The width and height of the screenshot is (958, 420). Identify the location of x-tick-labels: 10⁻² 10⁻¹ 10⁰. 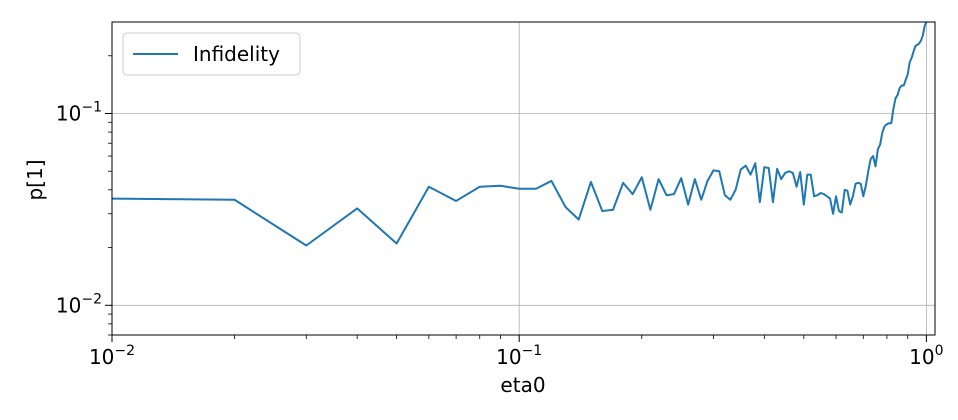
(516, 356).